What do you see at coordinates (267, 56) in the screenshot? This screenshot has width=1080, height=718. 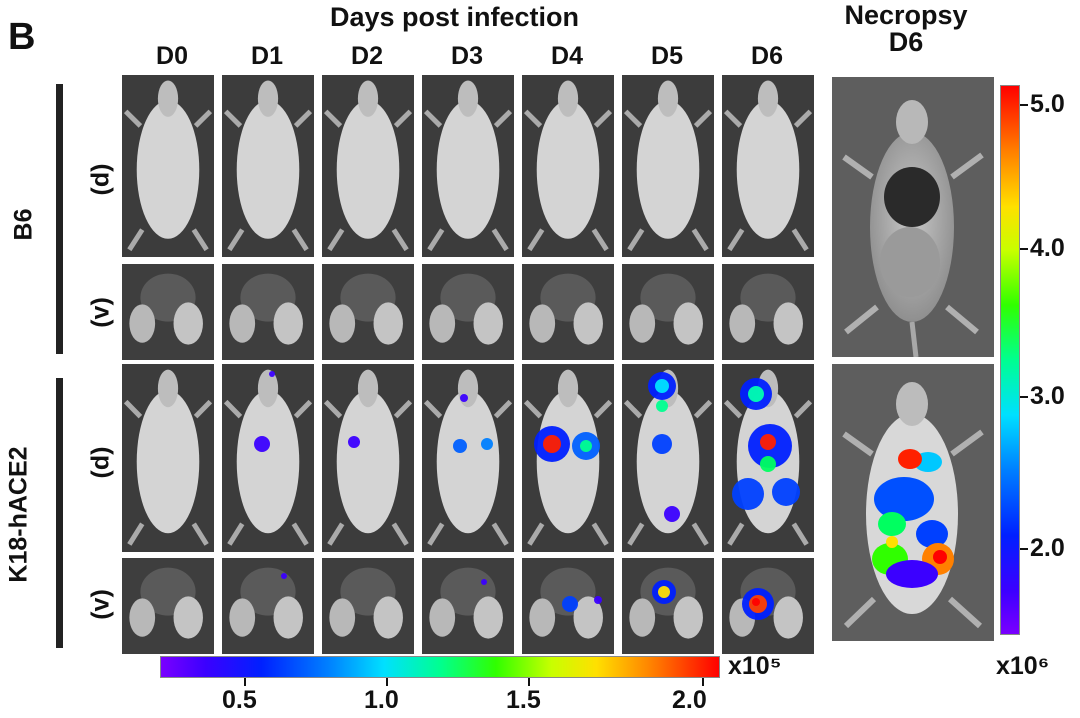 I see `day-label-d1: D1` at bounding box center [267, 56].